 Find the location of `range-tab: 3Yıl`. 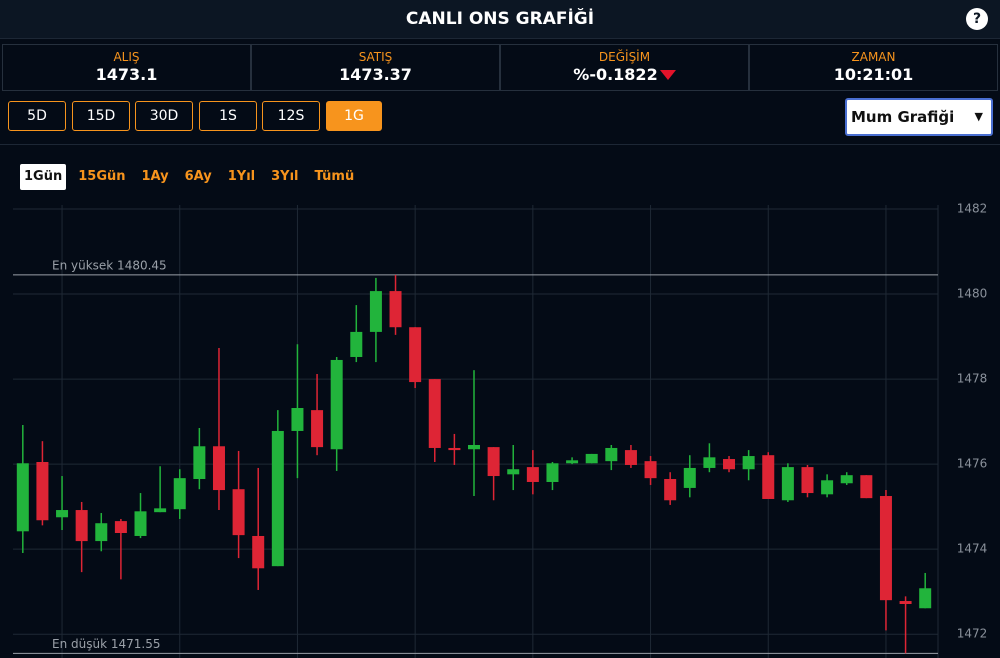

range-tab: 3Yıl is located at coordinates (285, 176).